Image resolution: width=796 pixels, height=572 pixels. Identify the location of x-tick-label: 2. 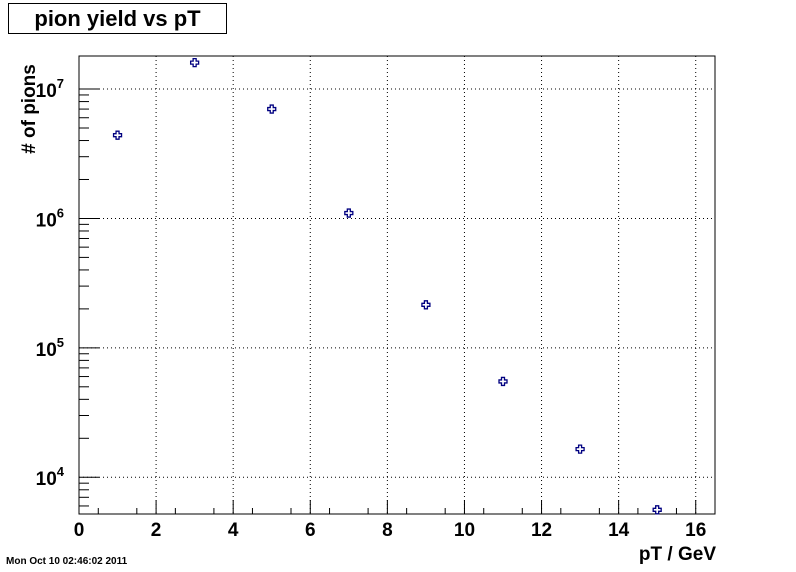
(156, 530).